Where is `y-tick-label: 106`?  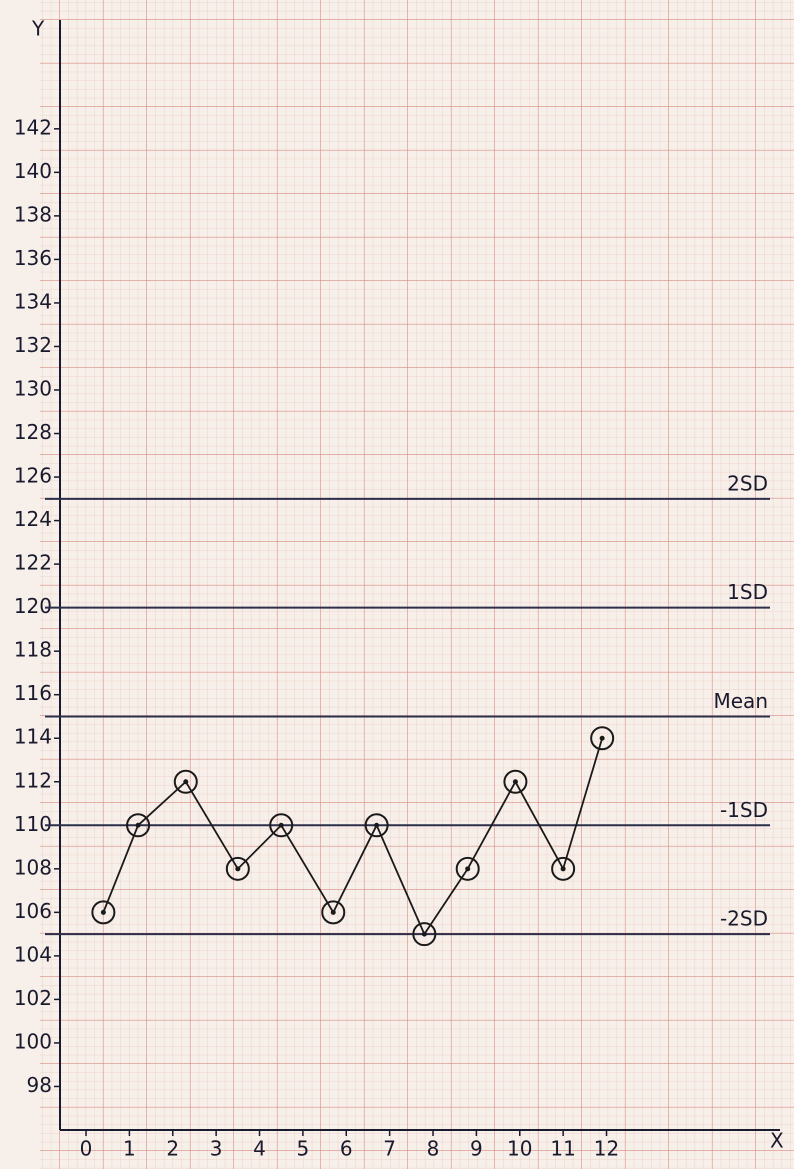
y-tick-label: 106 is located at coordinates (33, 911).